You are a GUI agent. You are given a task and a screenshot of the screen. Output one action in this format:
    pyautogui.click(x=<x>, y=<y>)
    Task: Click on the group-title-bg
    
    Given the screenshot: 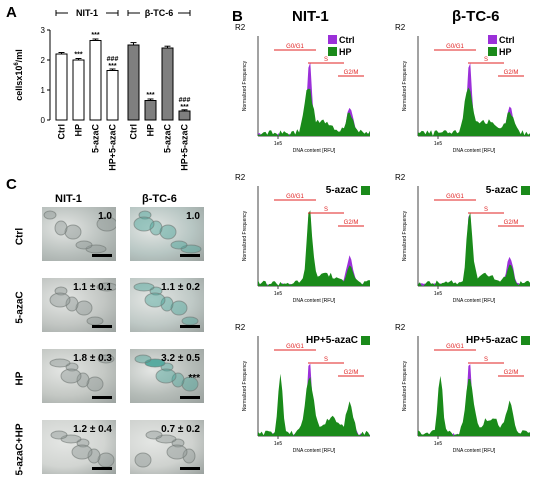 What is the action you would take?
    pyautogui.click(x=87, y=13)
    